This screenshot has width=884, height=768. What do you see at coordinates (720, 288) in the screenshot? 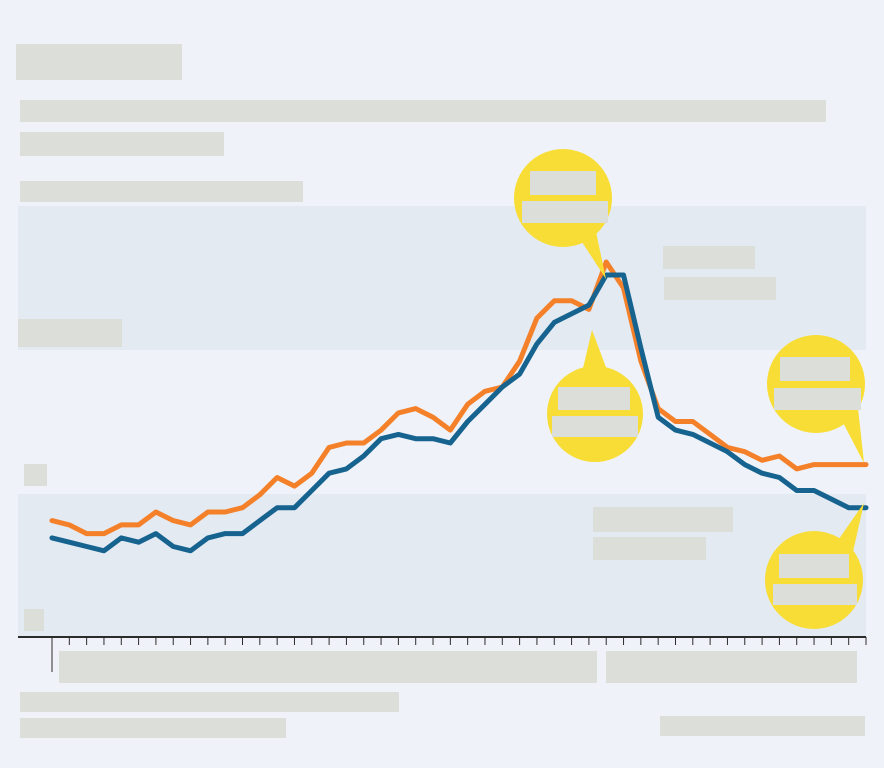
I see `annotation-placeholder-1b` at bounding box center [720, 288].